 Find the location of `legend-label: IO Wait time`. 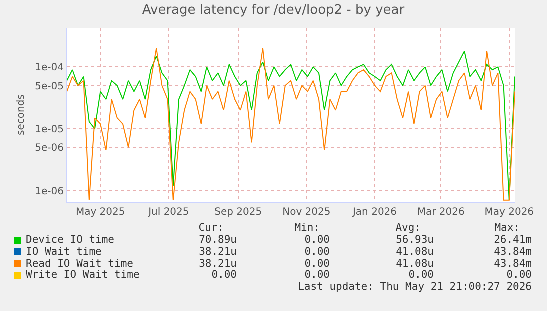

legend-label: IO Wait time is located at coordinates (64, 252).